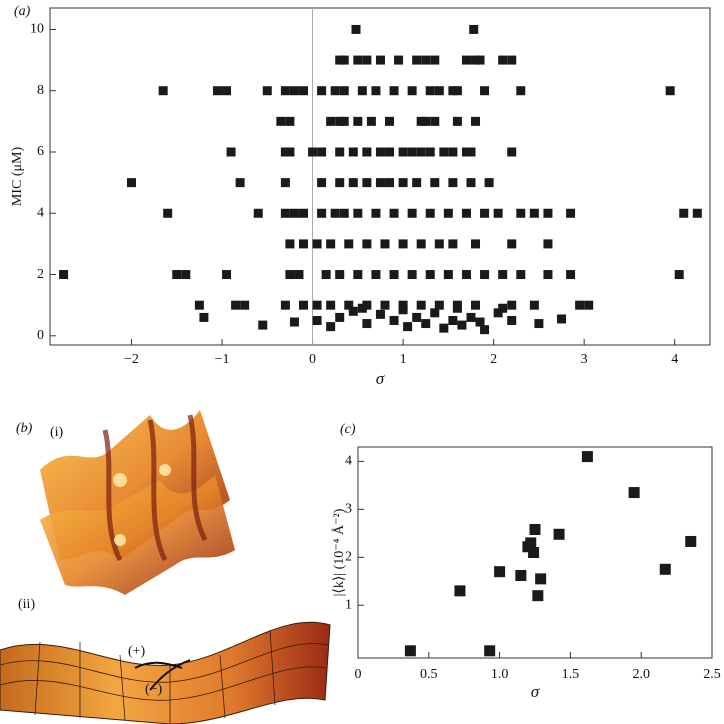 This screenshot has width=724, height=724. What do you see at coordinates (358, 674) in the screenshot?
I see `x-tick-label: 0` at bounding box center [358, 674].